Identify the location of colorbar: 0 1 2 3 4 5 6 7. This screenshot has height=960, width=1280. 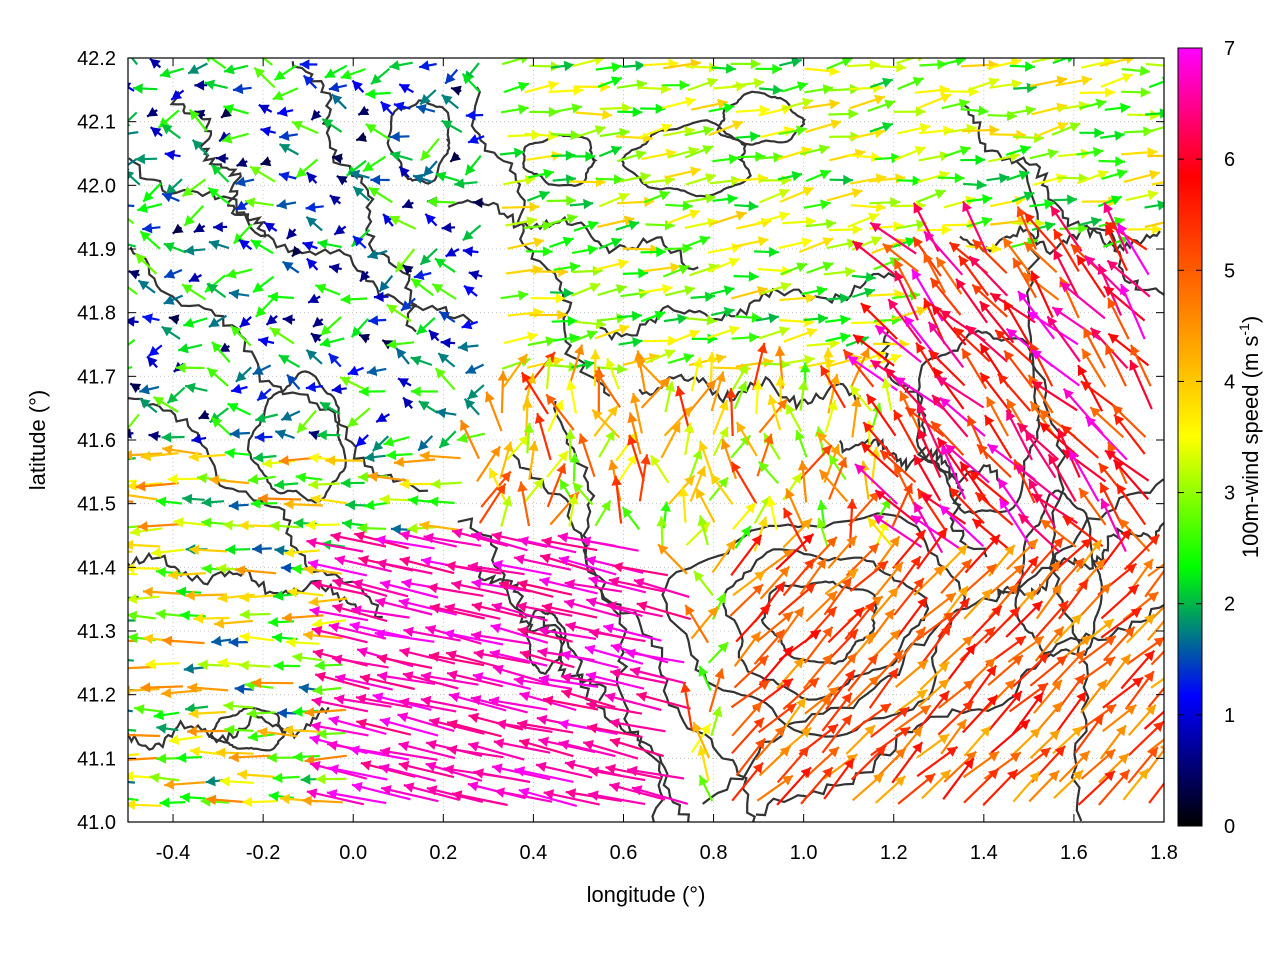
(1206, 438).